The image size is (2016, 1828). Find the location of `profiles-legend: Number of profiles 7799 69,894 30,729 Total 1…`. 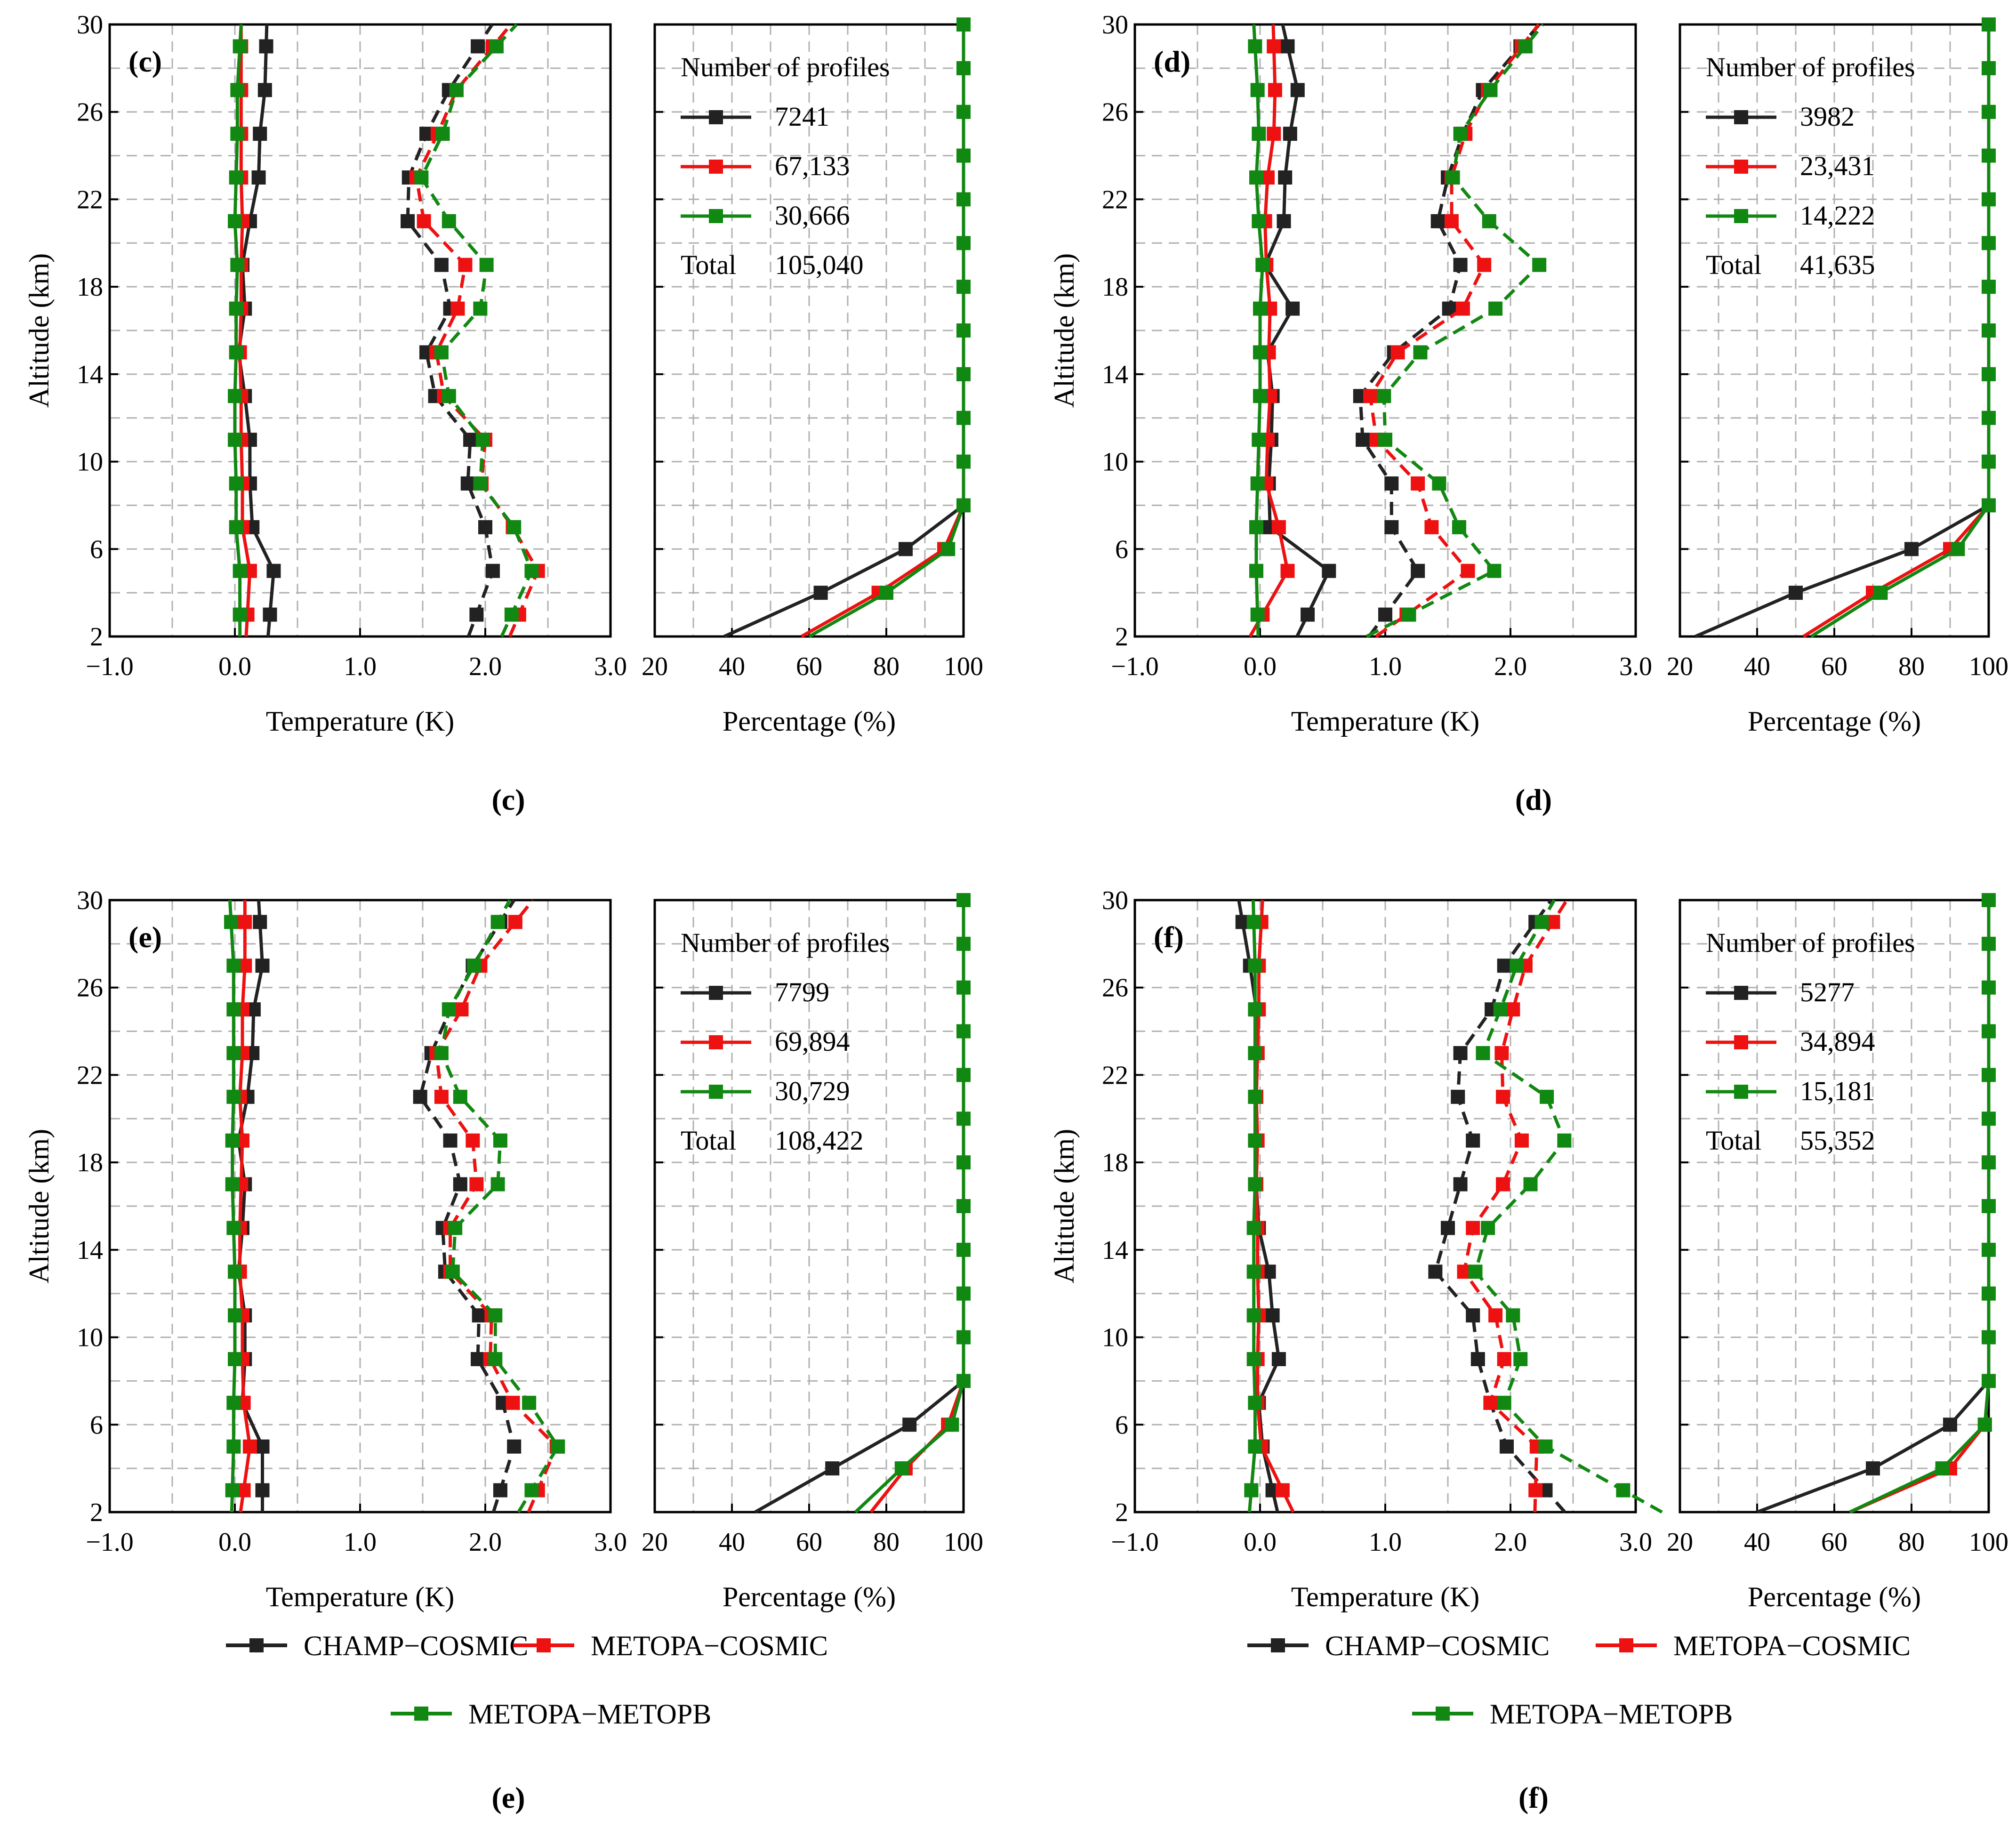

profiles-legend: Number of profiles 7799 69,894 30,729 Total 1… is located at coordinates (785, 1042).